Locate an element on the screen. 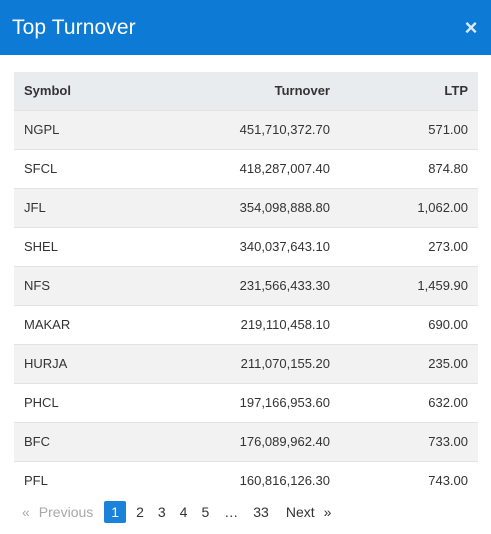 The width and height of the screenshot is (491, 534). table-header: Symbol Turnover LTP is located at coordinates (246, 91).